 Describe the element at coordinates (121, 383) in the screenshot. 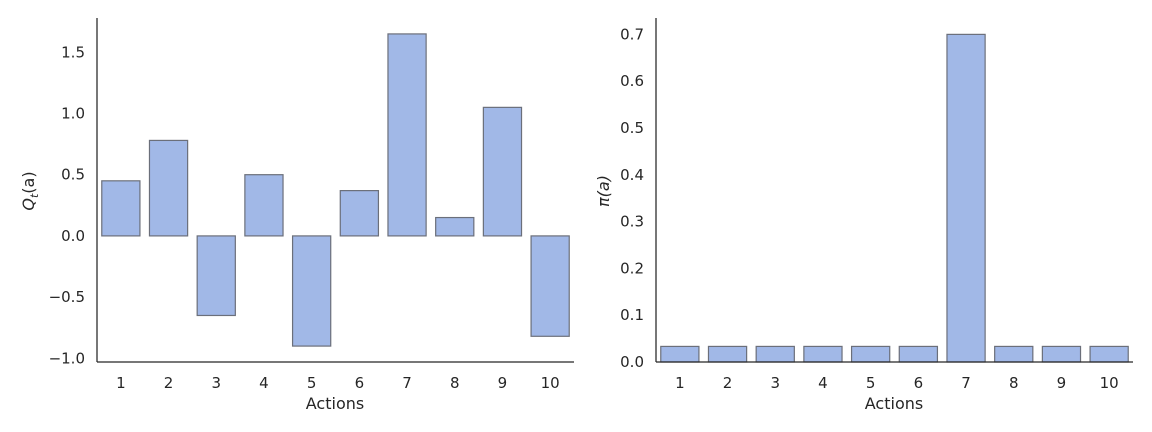

I see `q-values-x-tick-label-1: 1` at that location.